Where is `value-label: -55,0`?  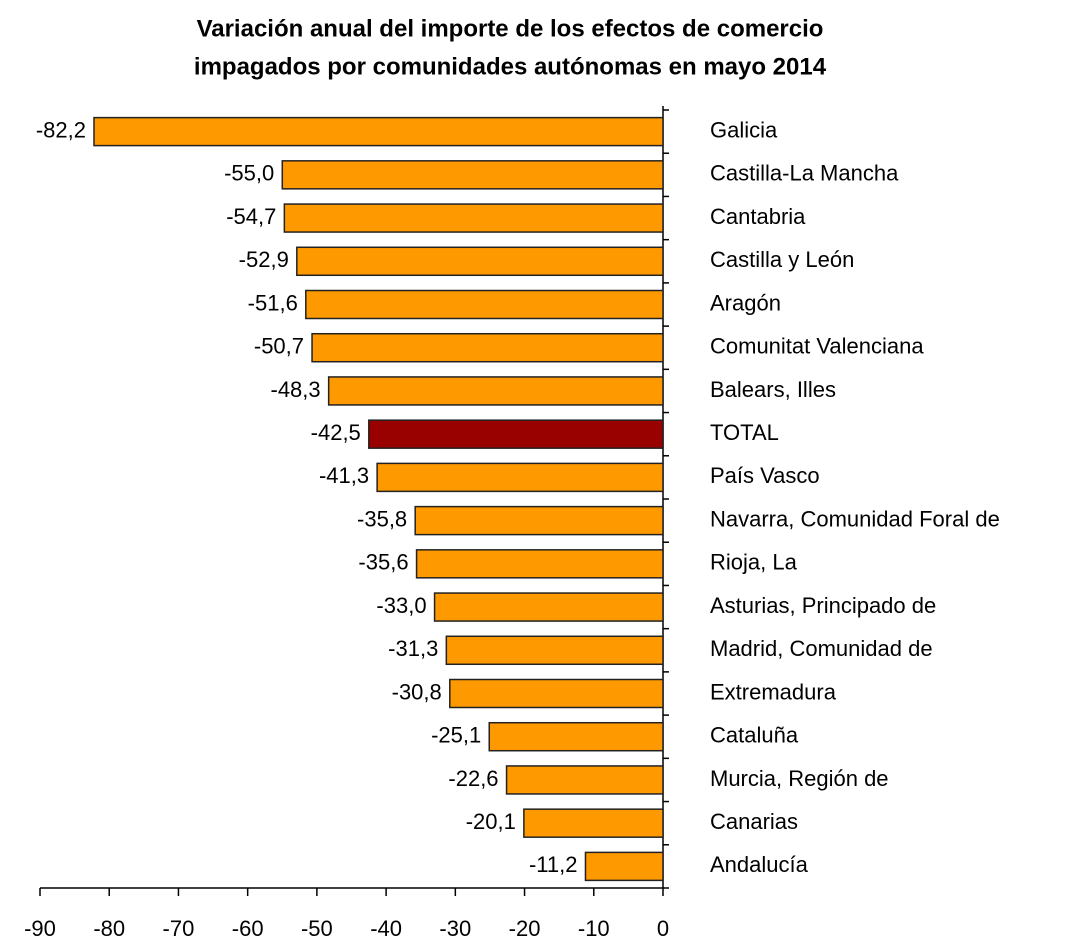
value-label: -55,0 is located at coordinates (249, 173).